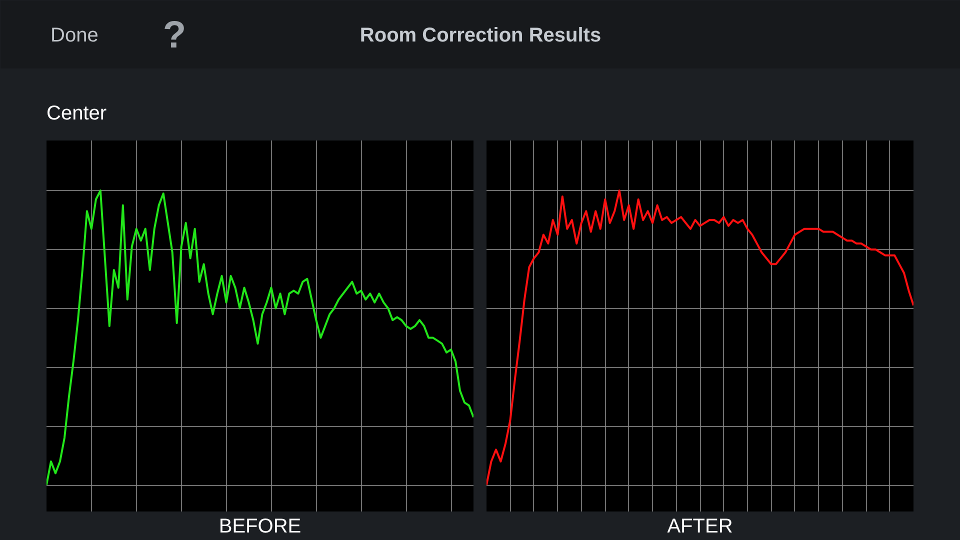 The image size is (960, 540). I want to click on chart-subtitle: Center, so click(76, 113).